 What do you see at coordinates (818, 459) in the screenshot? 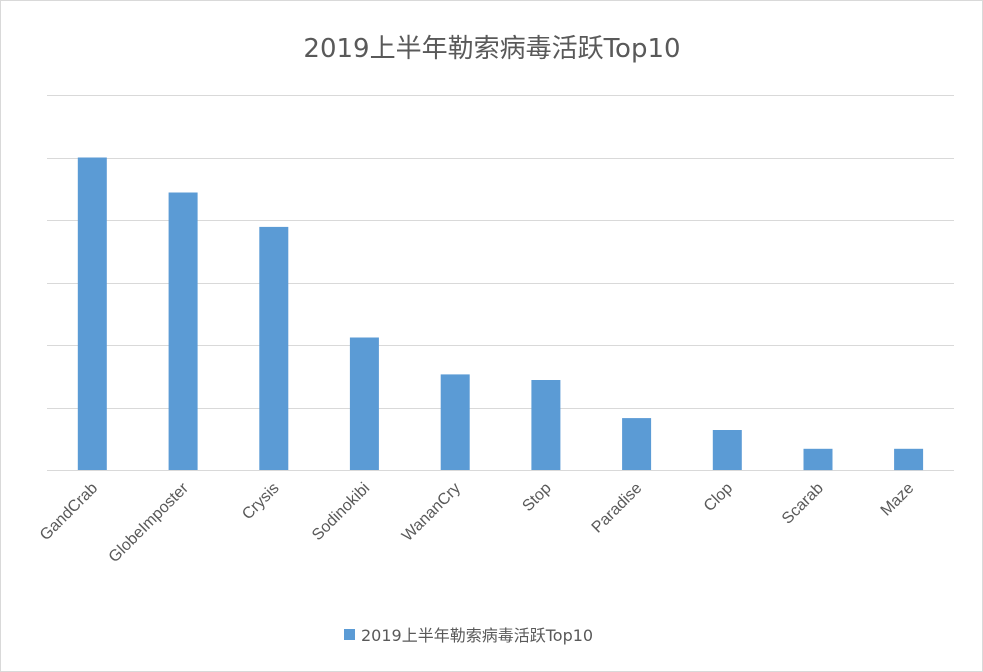
I see `bar-scarab` at bounding box center [818, 459].